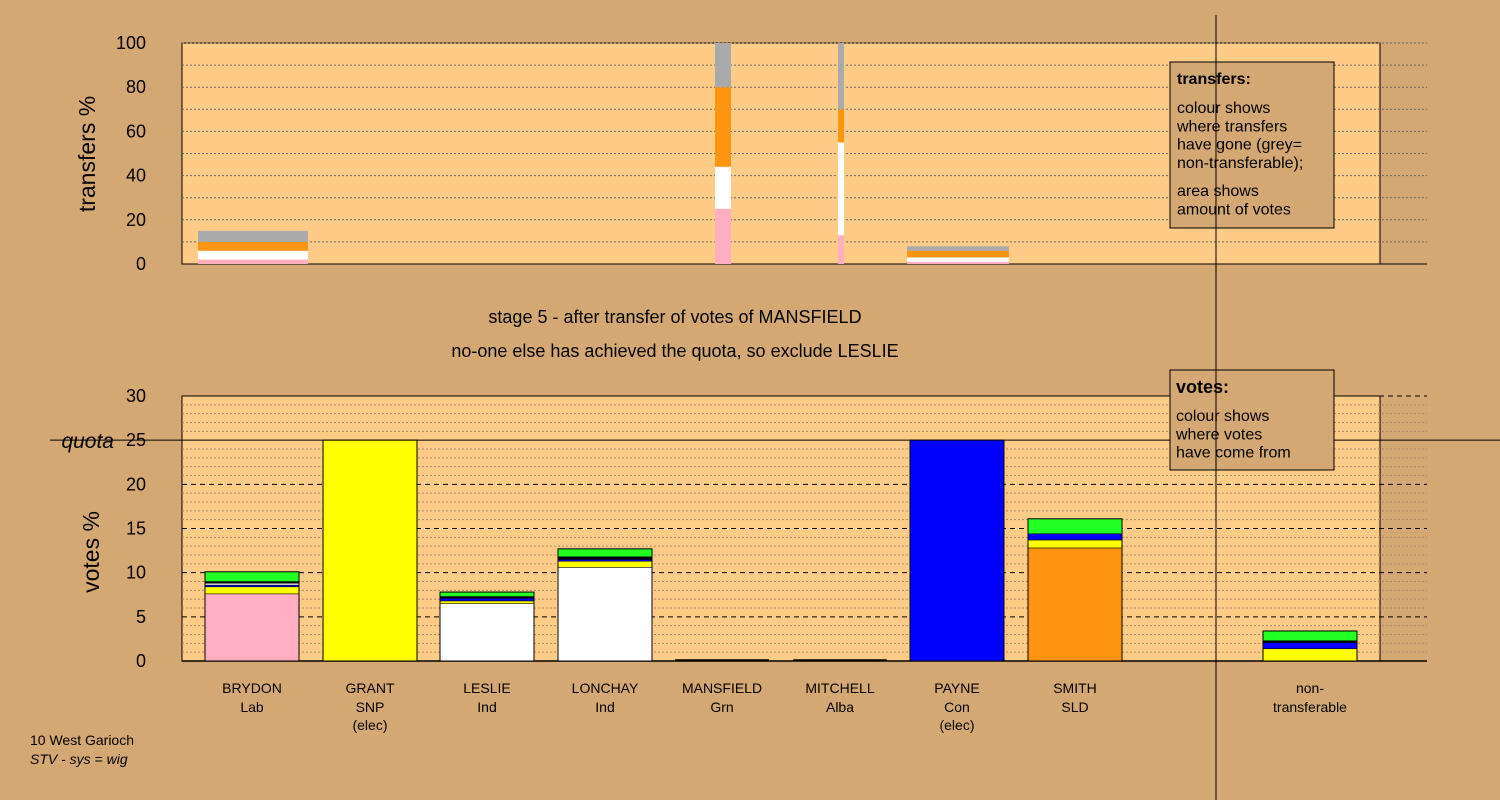  What do you see at coordinates (1218, 191) in the screenshot?
I see `transfers-legend-text: area shows` at bounding box center [1218, 191].